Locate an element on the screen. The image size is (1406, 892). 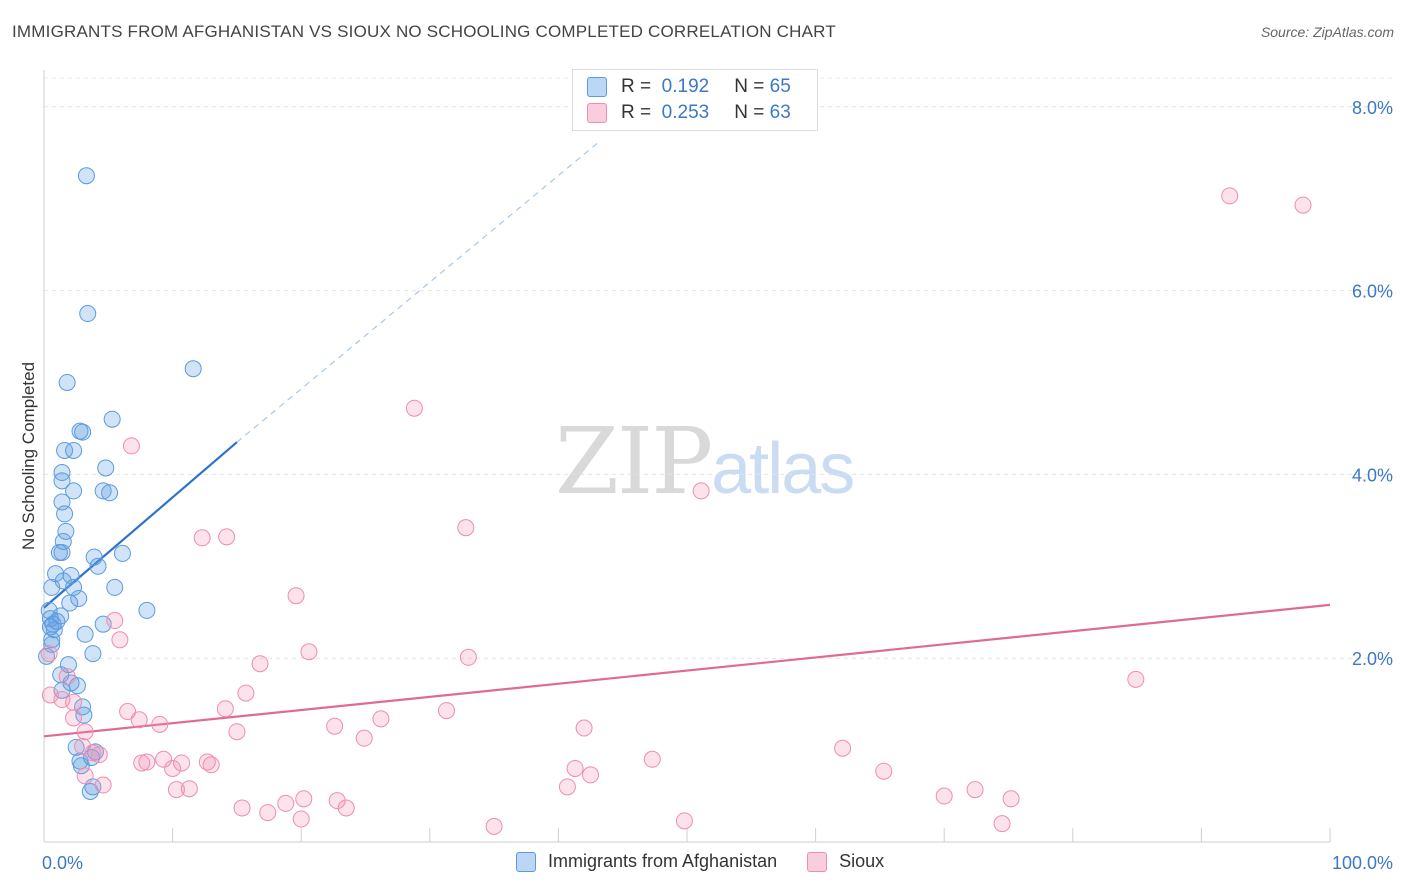
correlation-legend: R = 0.192 N = 65 R = 0.253 N = 63 is located at coordinates (695, 100).